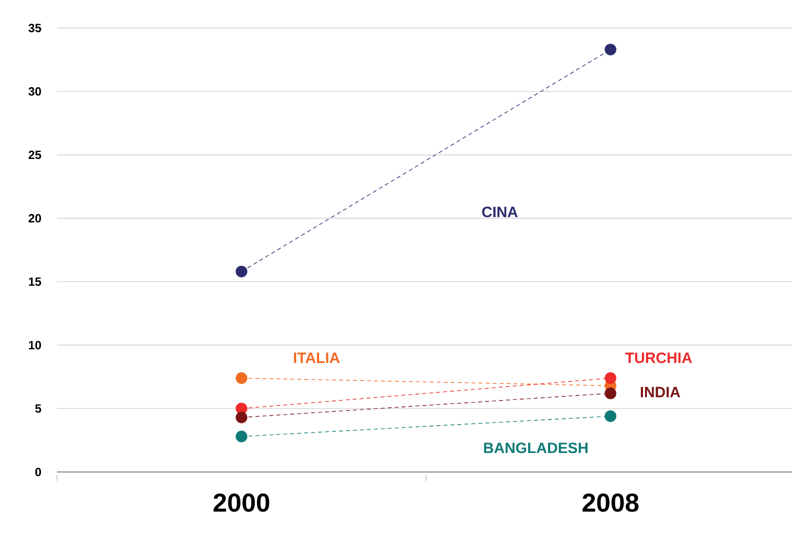 Image resolution: width=792 pixels, height=541 pixels. Describe the element at coordinates (536, 448) in the screenshot. I see `series-label: BANGLADESH` at that location.